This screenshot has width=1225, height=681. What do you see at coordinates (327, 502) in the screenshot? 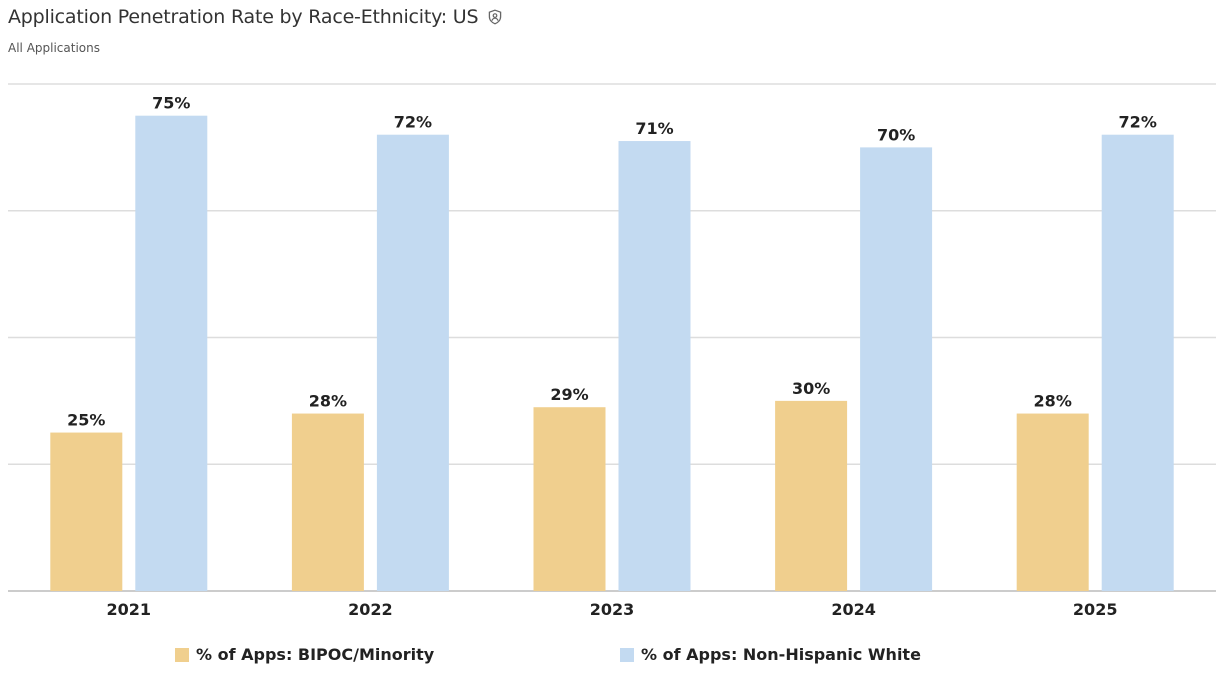
I see `bar-bipoc-2022` at bounding box center [327, 502].